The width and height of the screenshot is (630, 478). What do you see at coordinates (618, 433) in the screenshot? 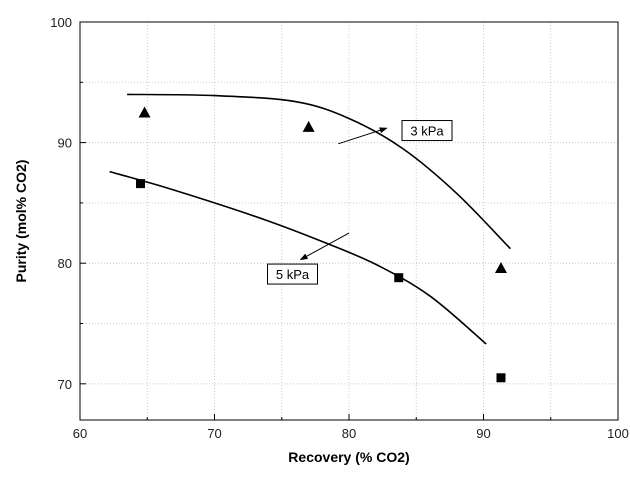
I see `x-tick-label: 100` at bounding box center [618, 433].